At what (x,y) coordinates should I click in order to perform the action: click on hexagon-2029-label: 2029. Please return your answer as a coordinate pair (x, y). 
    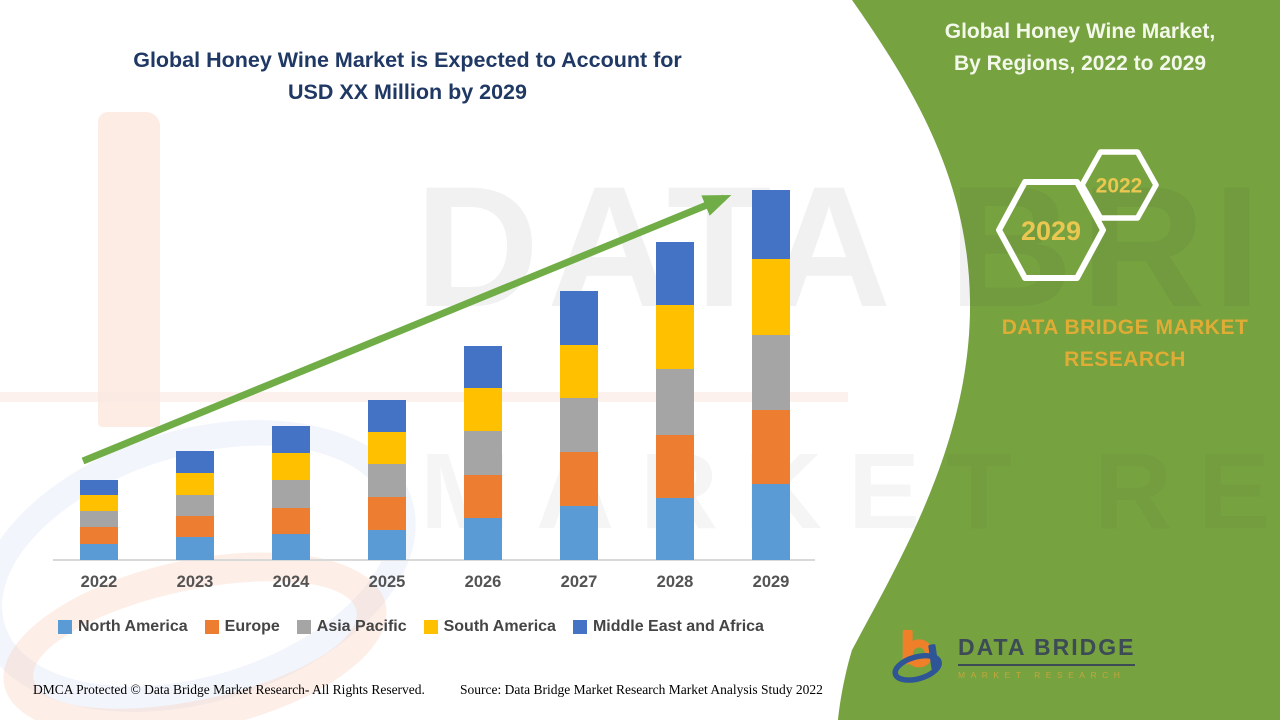
    Looking at the image, I should click on (1051, 231).